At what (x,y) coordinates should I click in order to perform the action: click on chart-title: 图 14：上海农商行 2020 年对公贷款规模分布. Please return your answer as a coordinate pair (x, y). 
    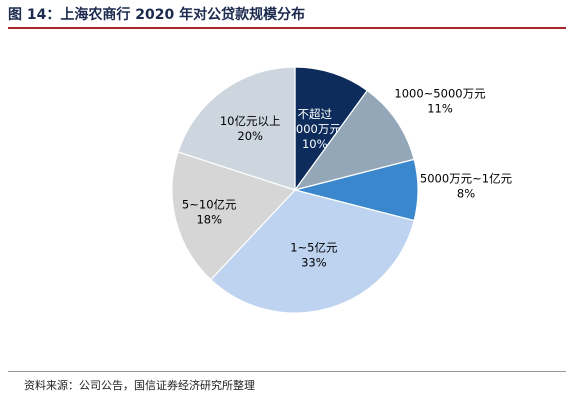
    Looking at the image, I should click on (157, 15).